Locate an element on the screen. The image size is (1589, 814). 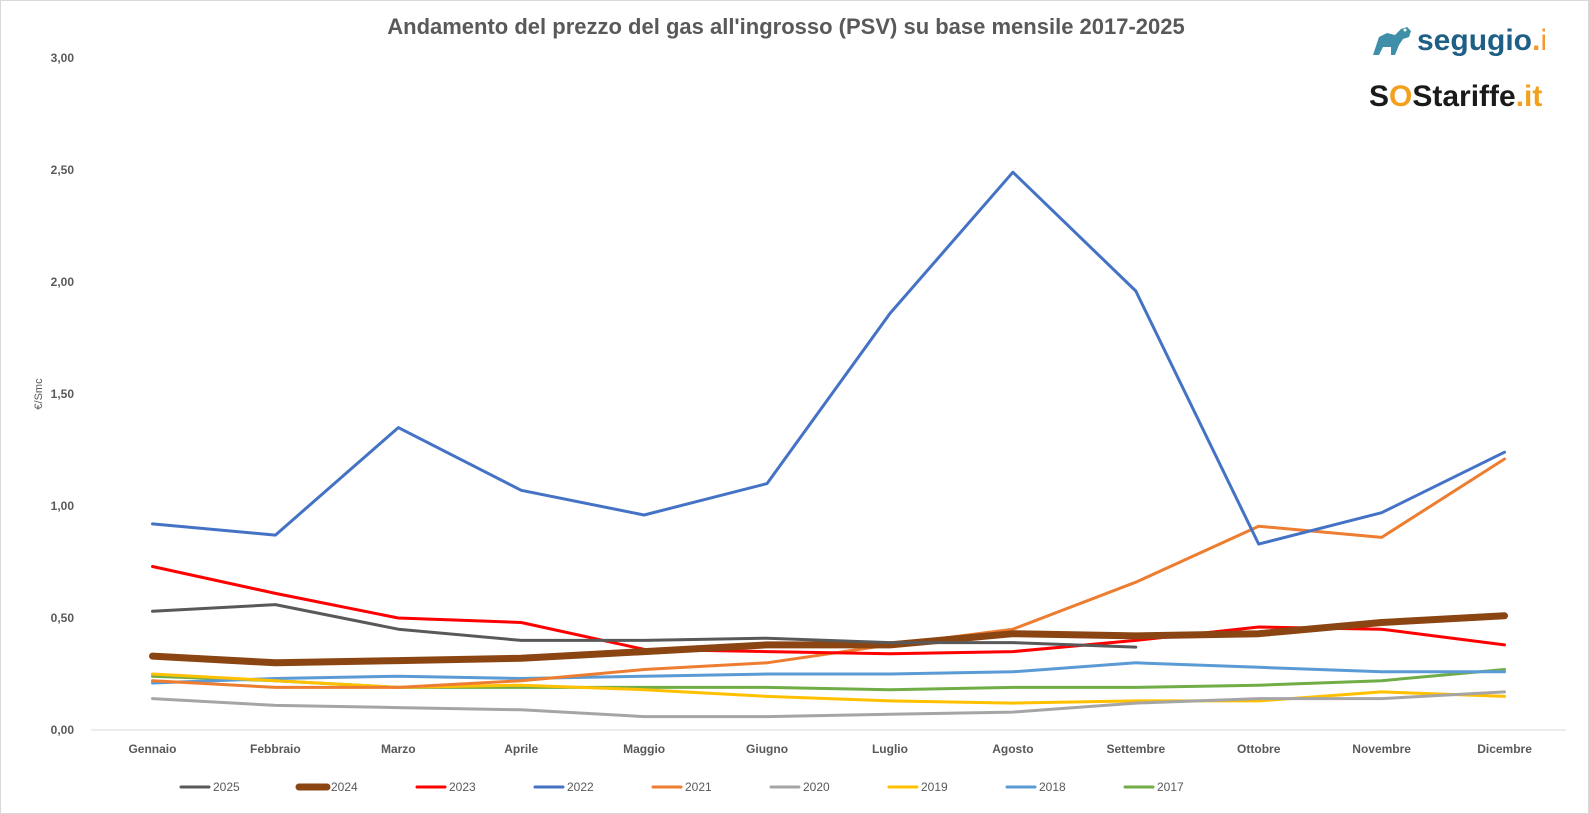
legend-label-2022: 2022 is located at coordinates (580, 787).